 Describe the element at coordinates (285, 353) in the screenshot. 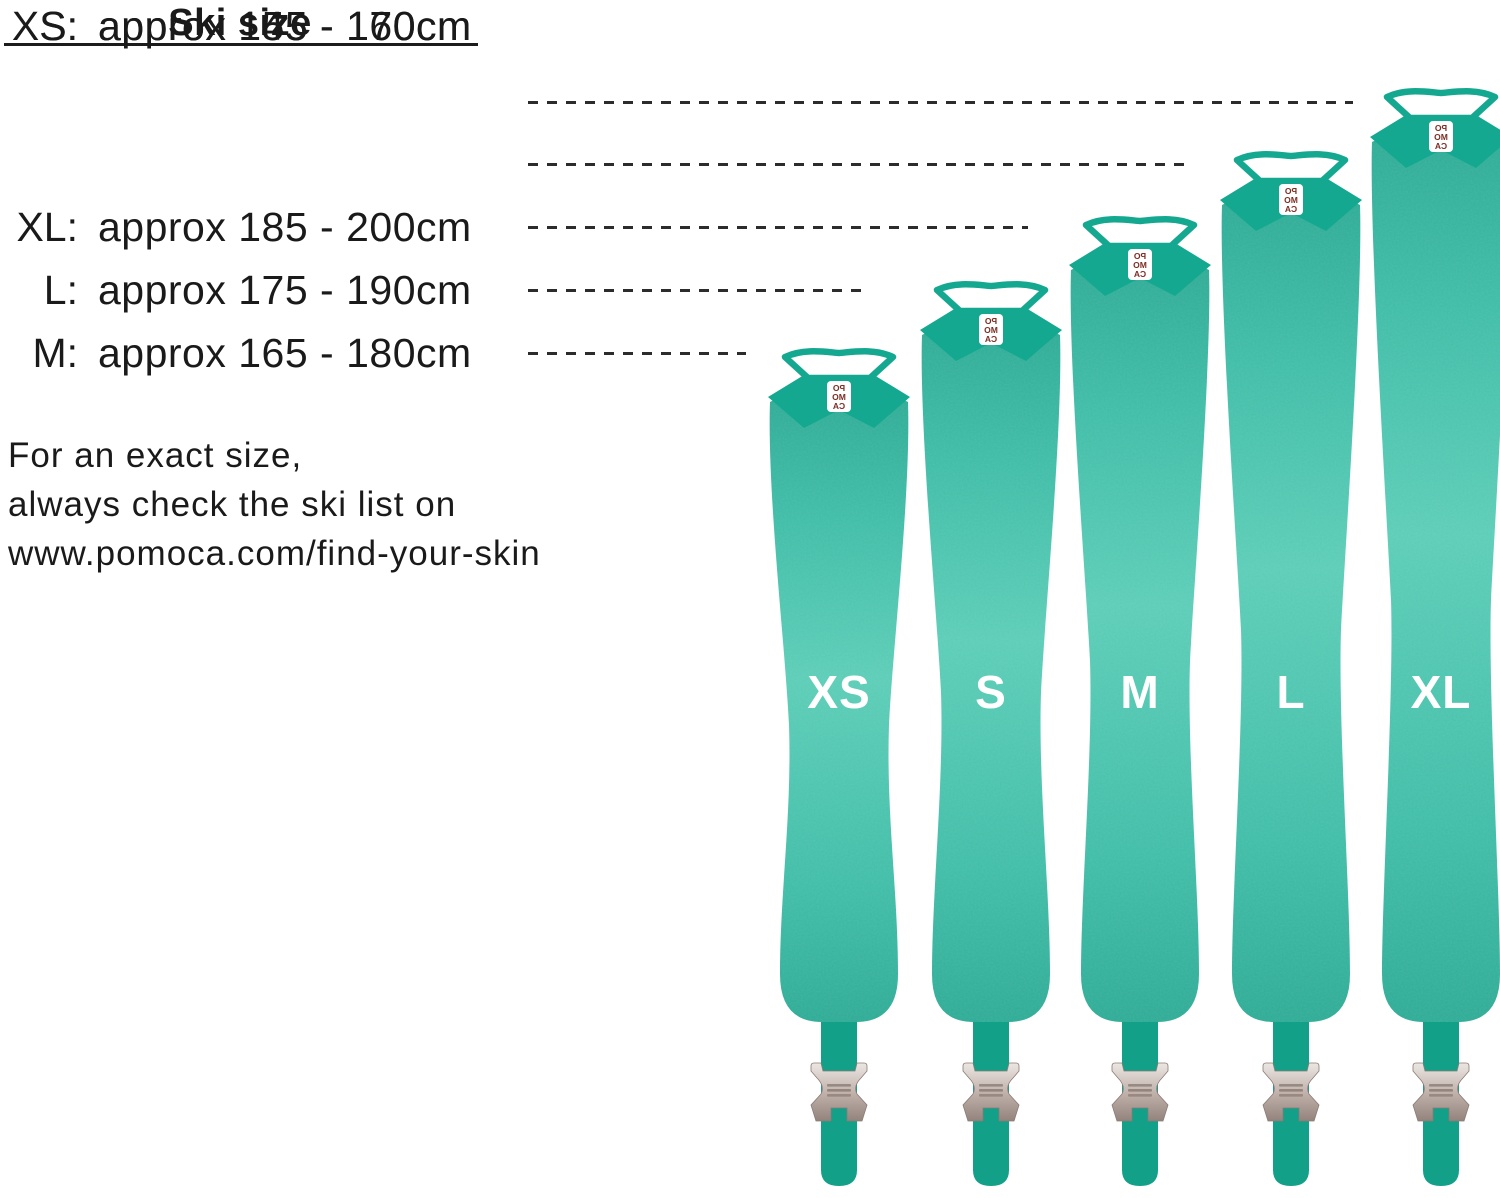

I see `size-range: approx 165 - 180cm` at that location.